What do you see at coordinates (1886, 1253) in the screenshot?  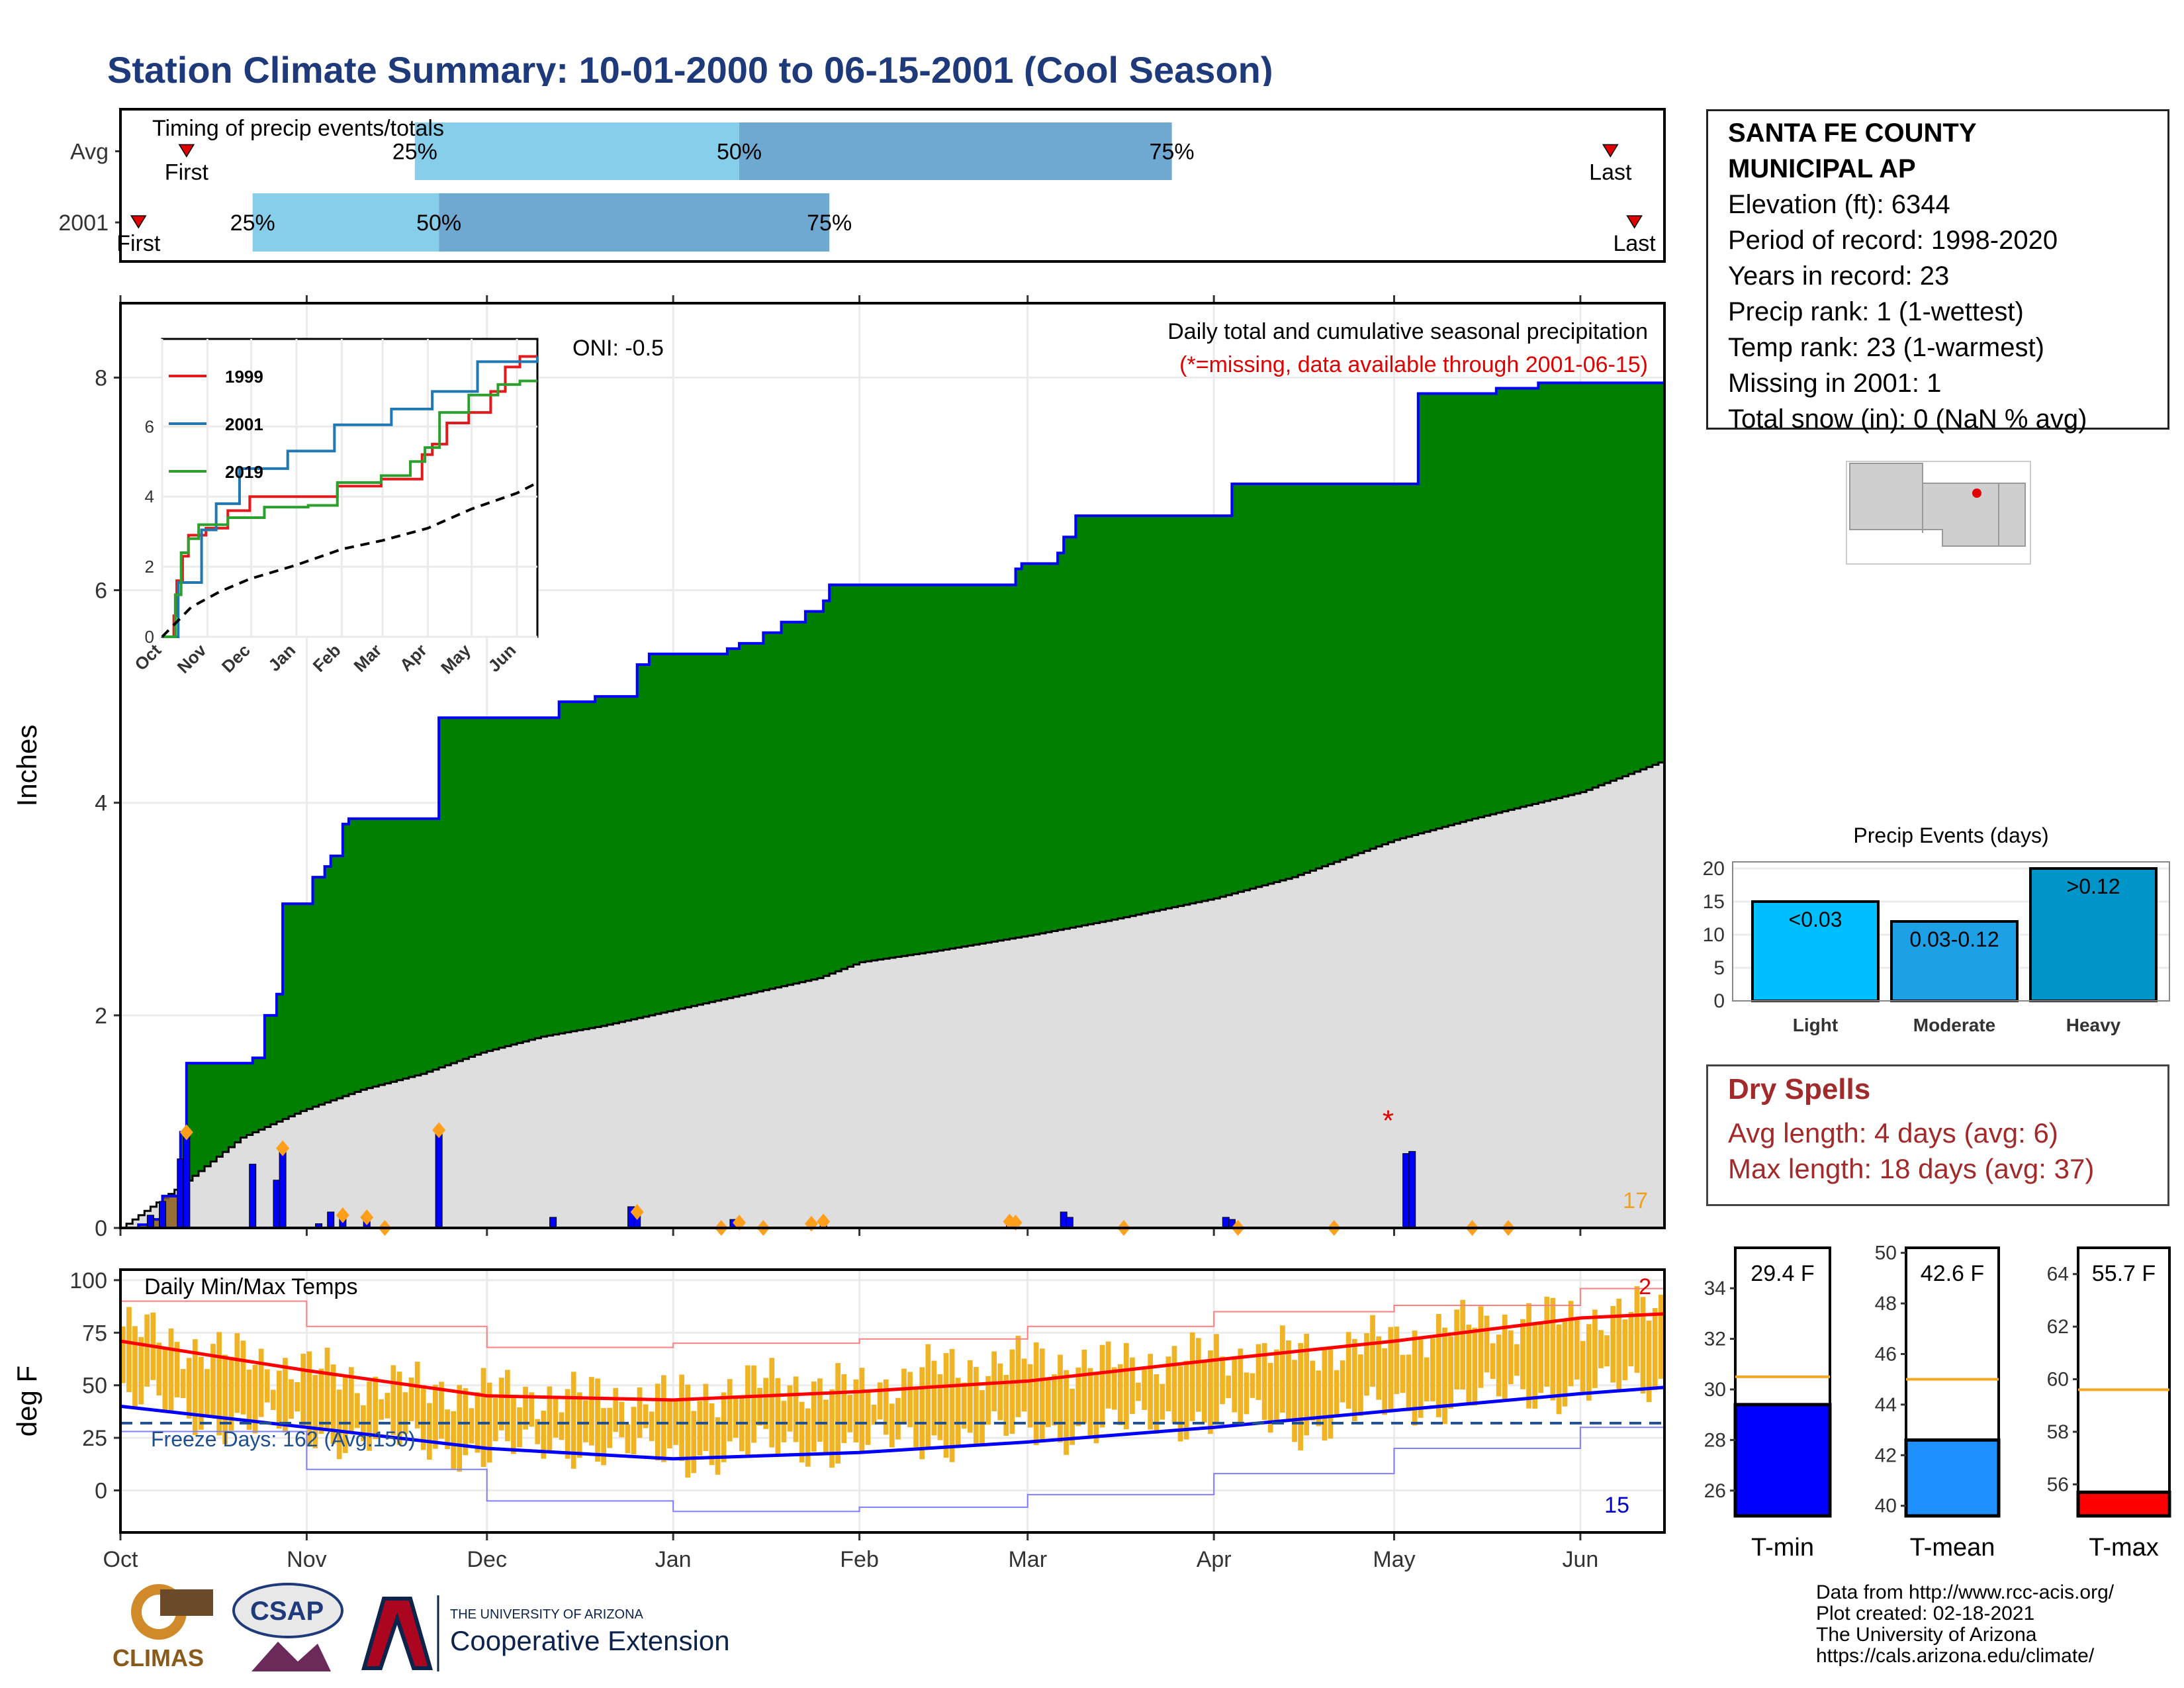 I see `temp-mean-ytick-label-1-5: 50` at bounding box center [1886, 1253].